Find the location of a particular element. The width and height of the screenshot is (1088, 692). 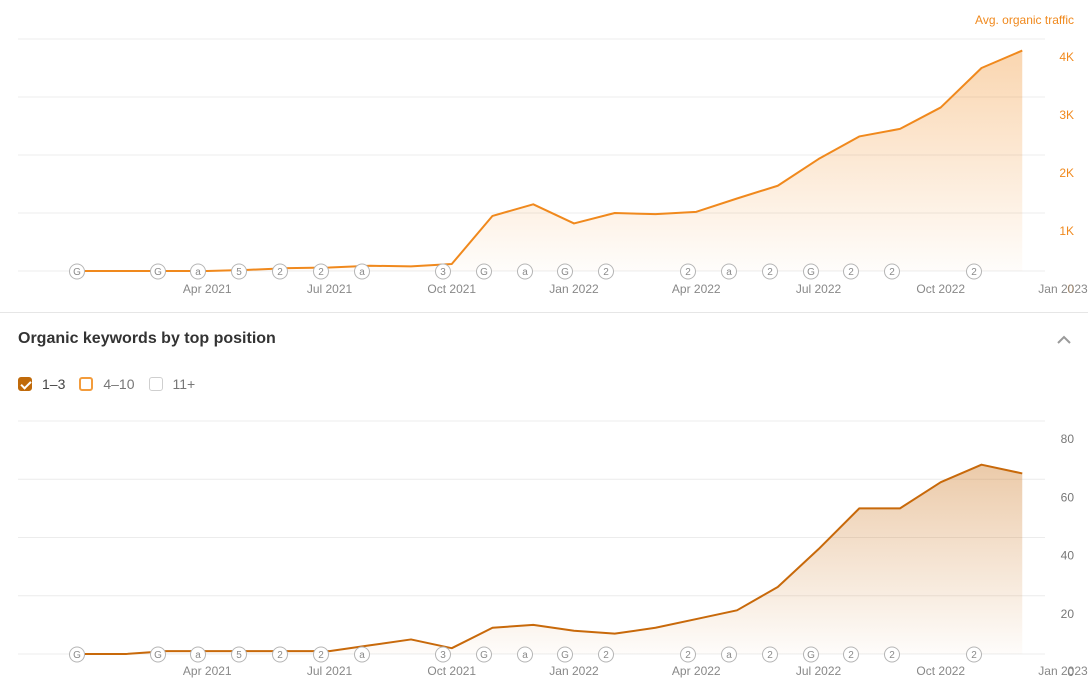

traffic-x-tick-label: Apr 2022 is located at coordinates (696, 289).